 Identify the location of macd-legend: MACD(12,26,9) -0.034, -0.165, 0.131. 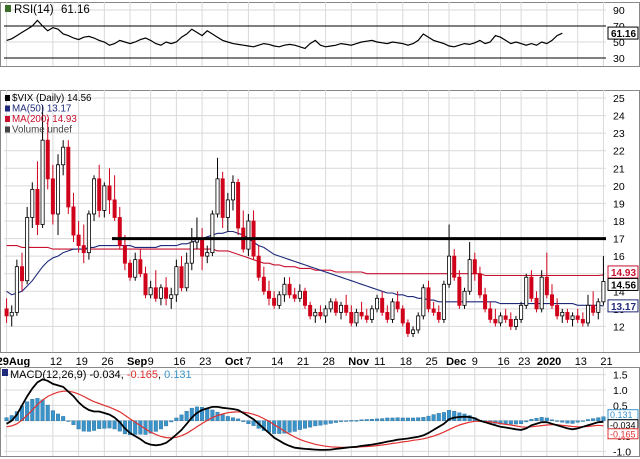
(101, 375).